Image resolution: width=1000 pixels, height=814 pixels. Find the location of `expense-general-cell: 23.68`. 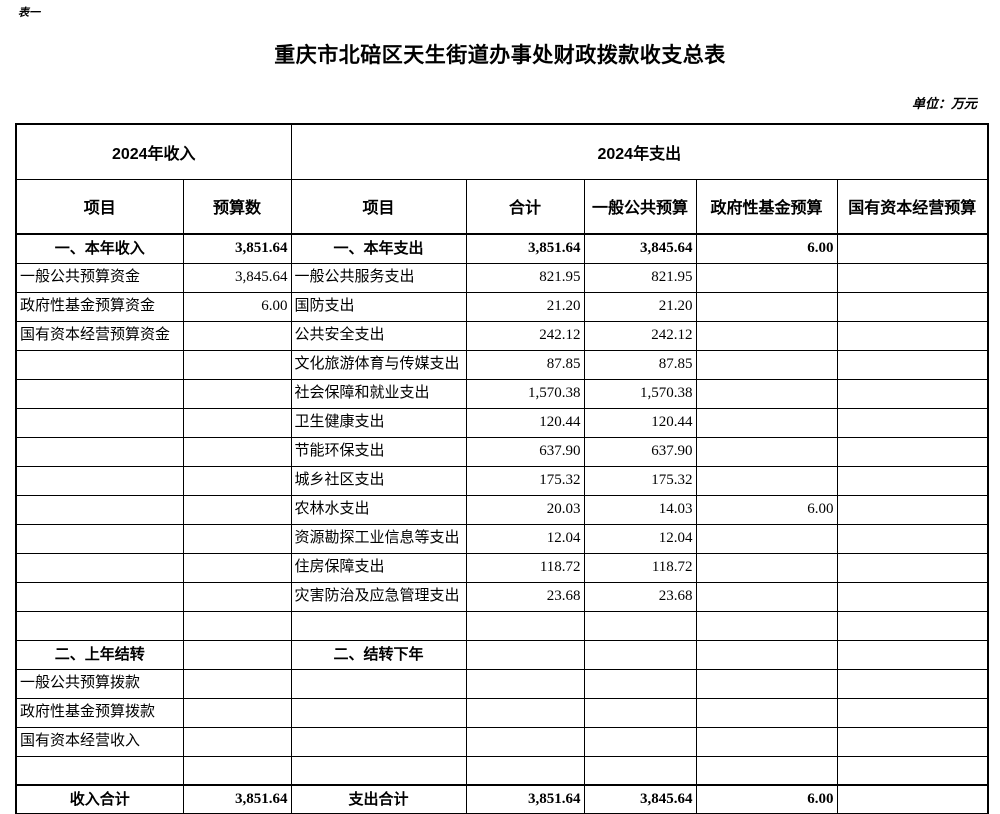

expense-general-cell: 23.68 is located at coordinates (640, 596).